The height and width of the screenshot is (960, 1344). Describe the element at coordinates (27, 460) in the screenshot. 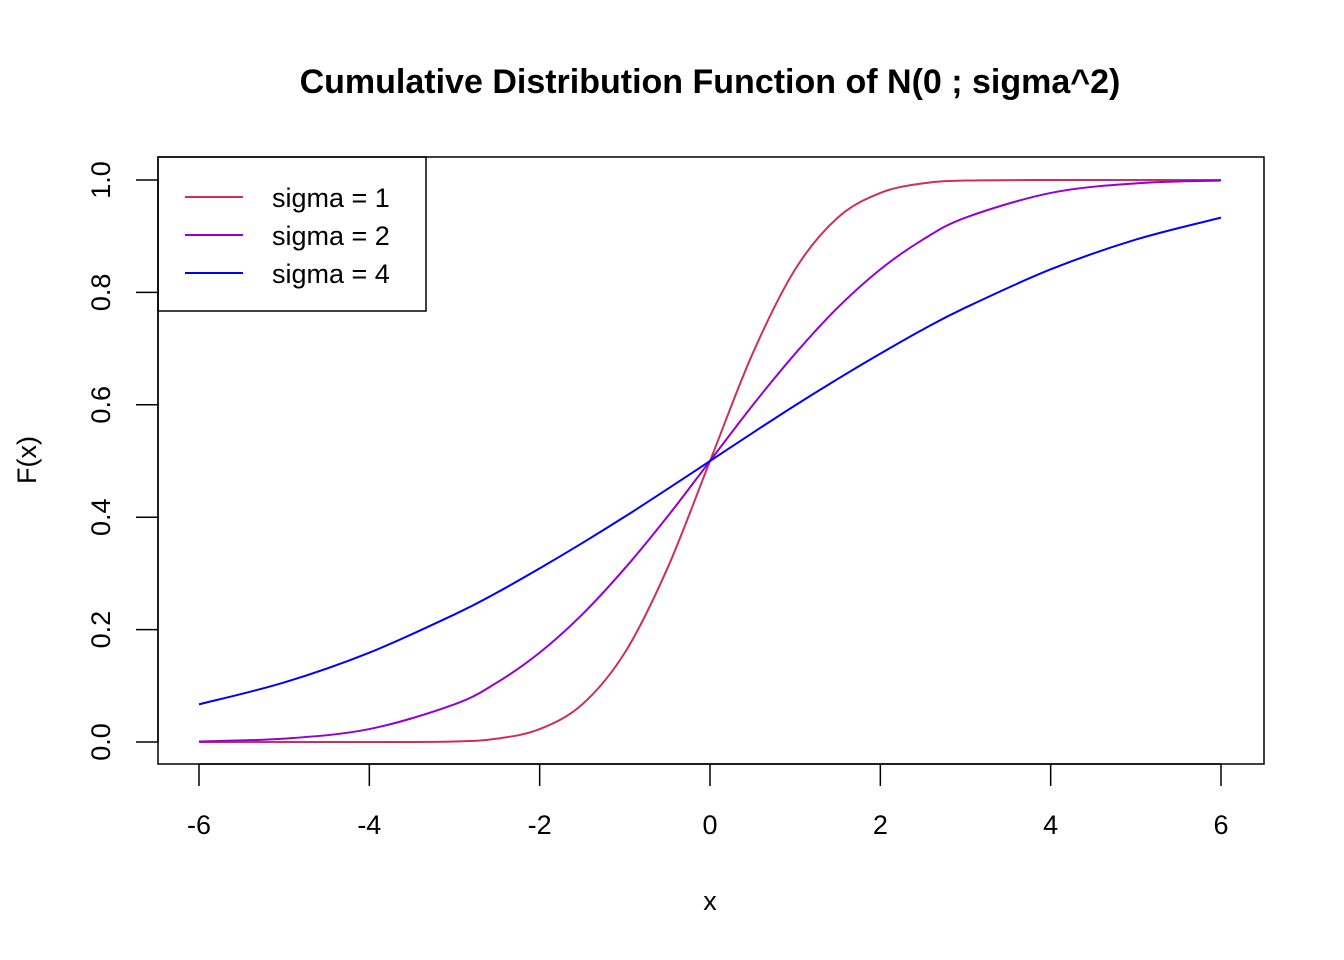

I see `y-axis-label: F(x)` at that location.